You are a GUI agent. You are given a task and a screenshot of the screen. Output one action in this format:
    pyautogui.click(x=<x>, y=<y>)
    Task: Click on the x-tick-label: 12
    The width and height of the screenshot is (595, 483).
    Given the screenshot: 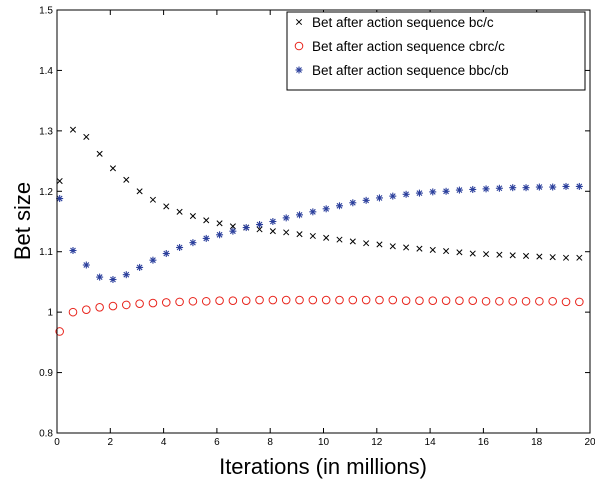 What is the action you would take?
    pyautogui.click(x=377, y=442)
    